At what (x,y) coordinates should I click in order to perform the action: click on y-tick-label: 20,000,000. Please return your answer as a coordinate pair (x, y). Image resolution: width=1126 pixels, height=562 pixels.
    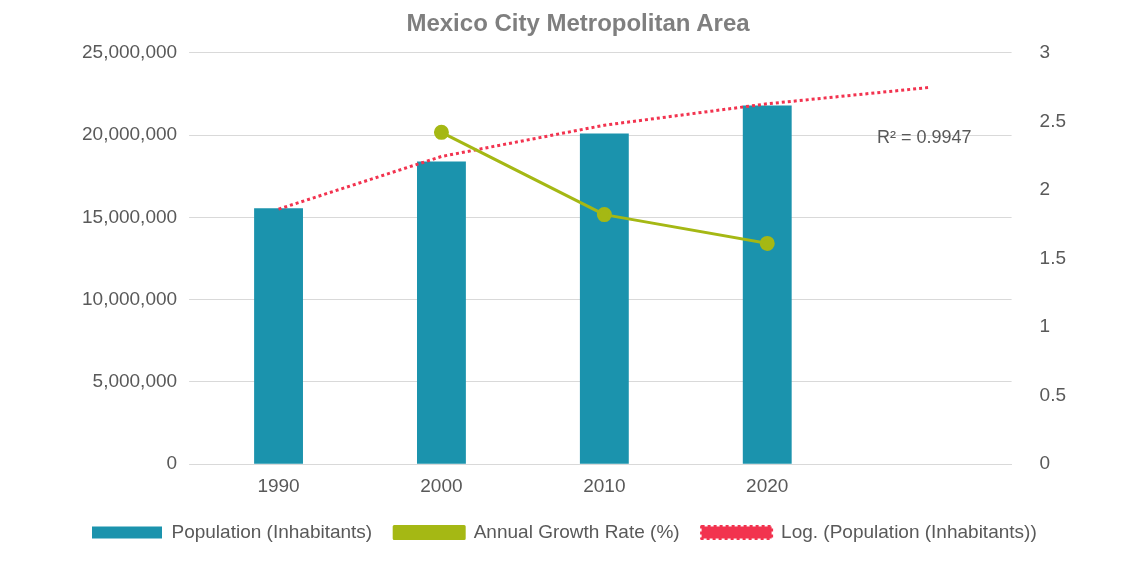
    Looking at the image, I should click on (130, 134).